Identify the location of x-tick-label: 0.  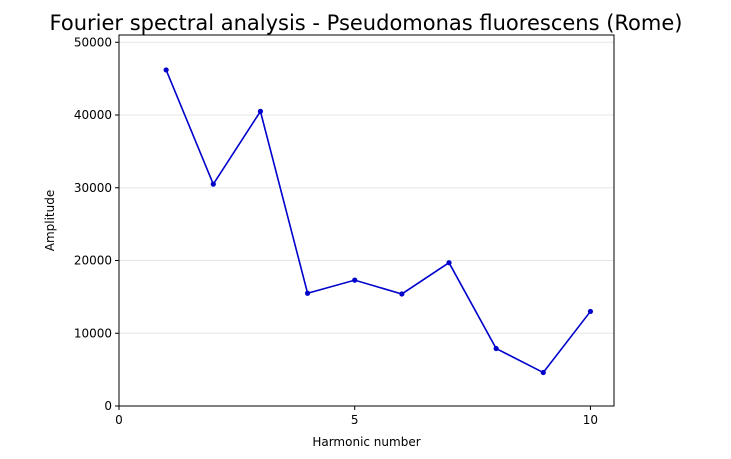
(119, 420).